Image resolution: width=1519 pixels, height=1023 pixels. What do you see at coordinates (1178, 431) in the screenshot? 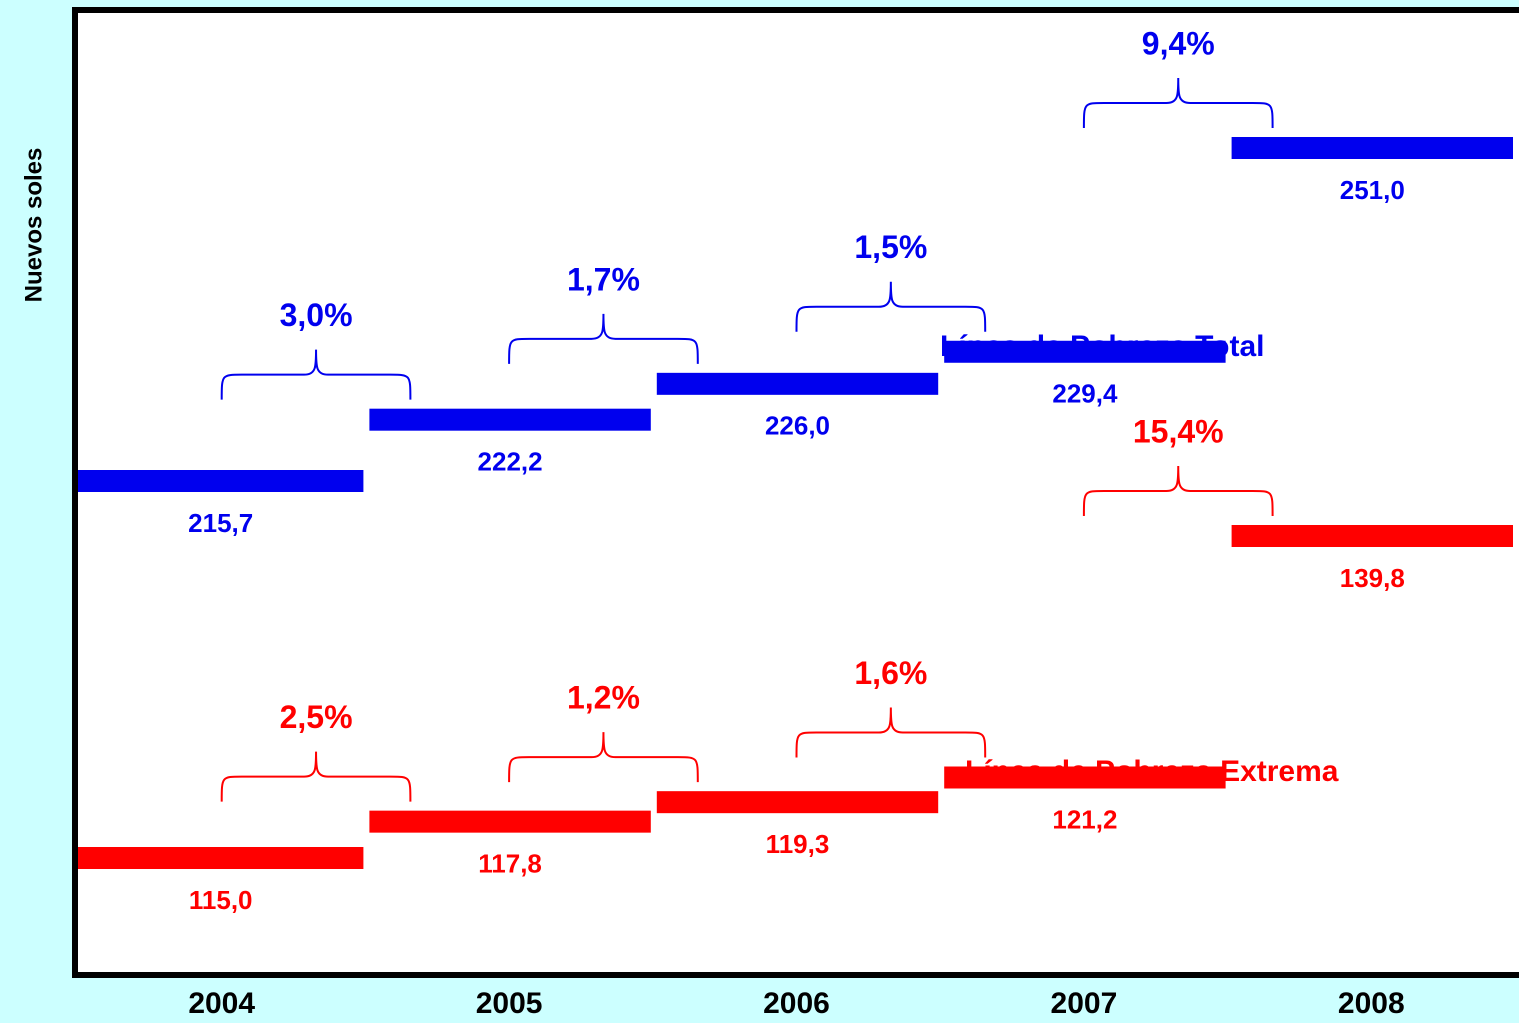
I see `growth-label: 15,4%` at bounding box center [1178, 431].